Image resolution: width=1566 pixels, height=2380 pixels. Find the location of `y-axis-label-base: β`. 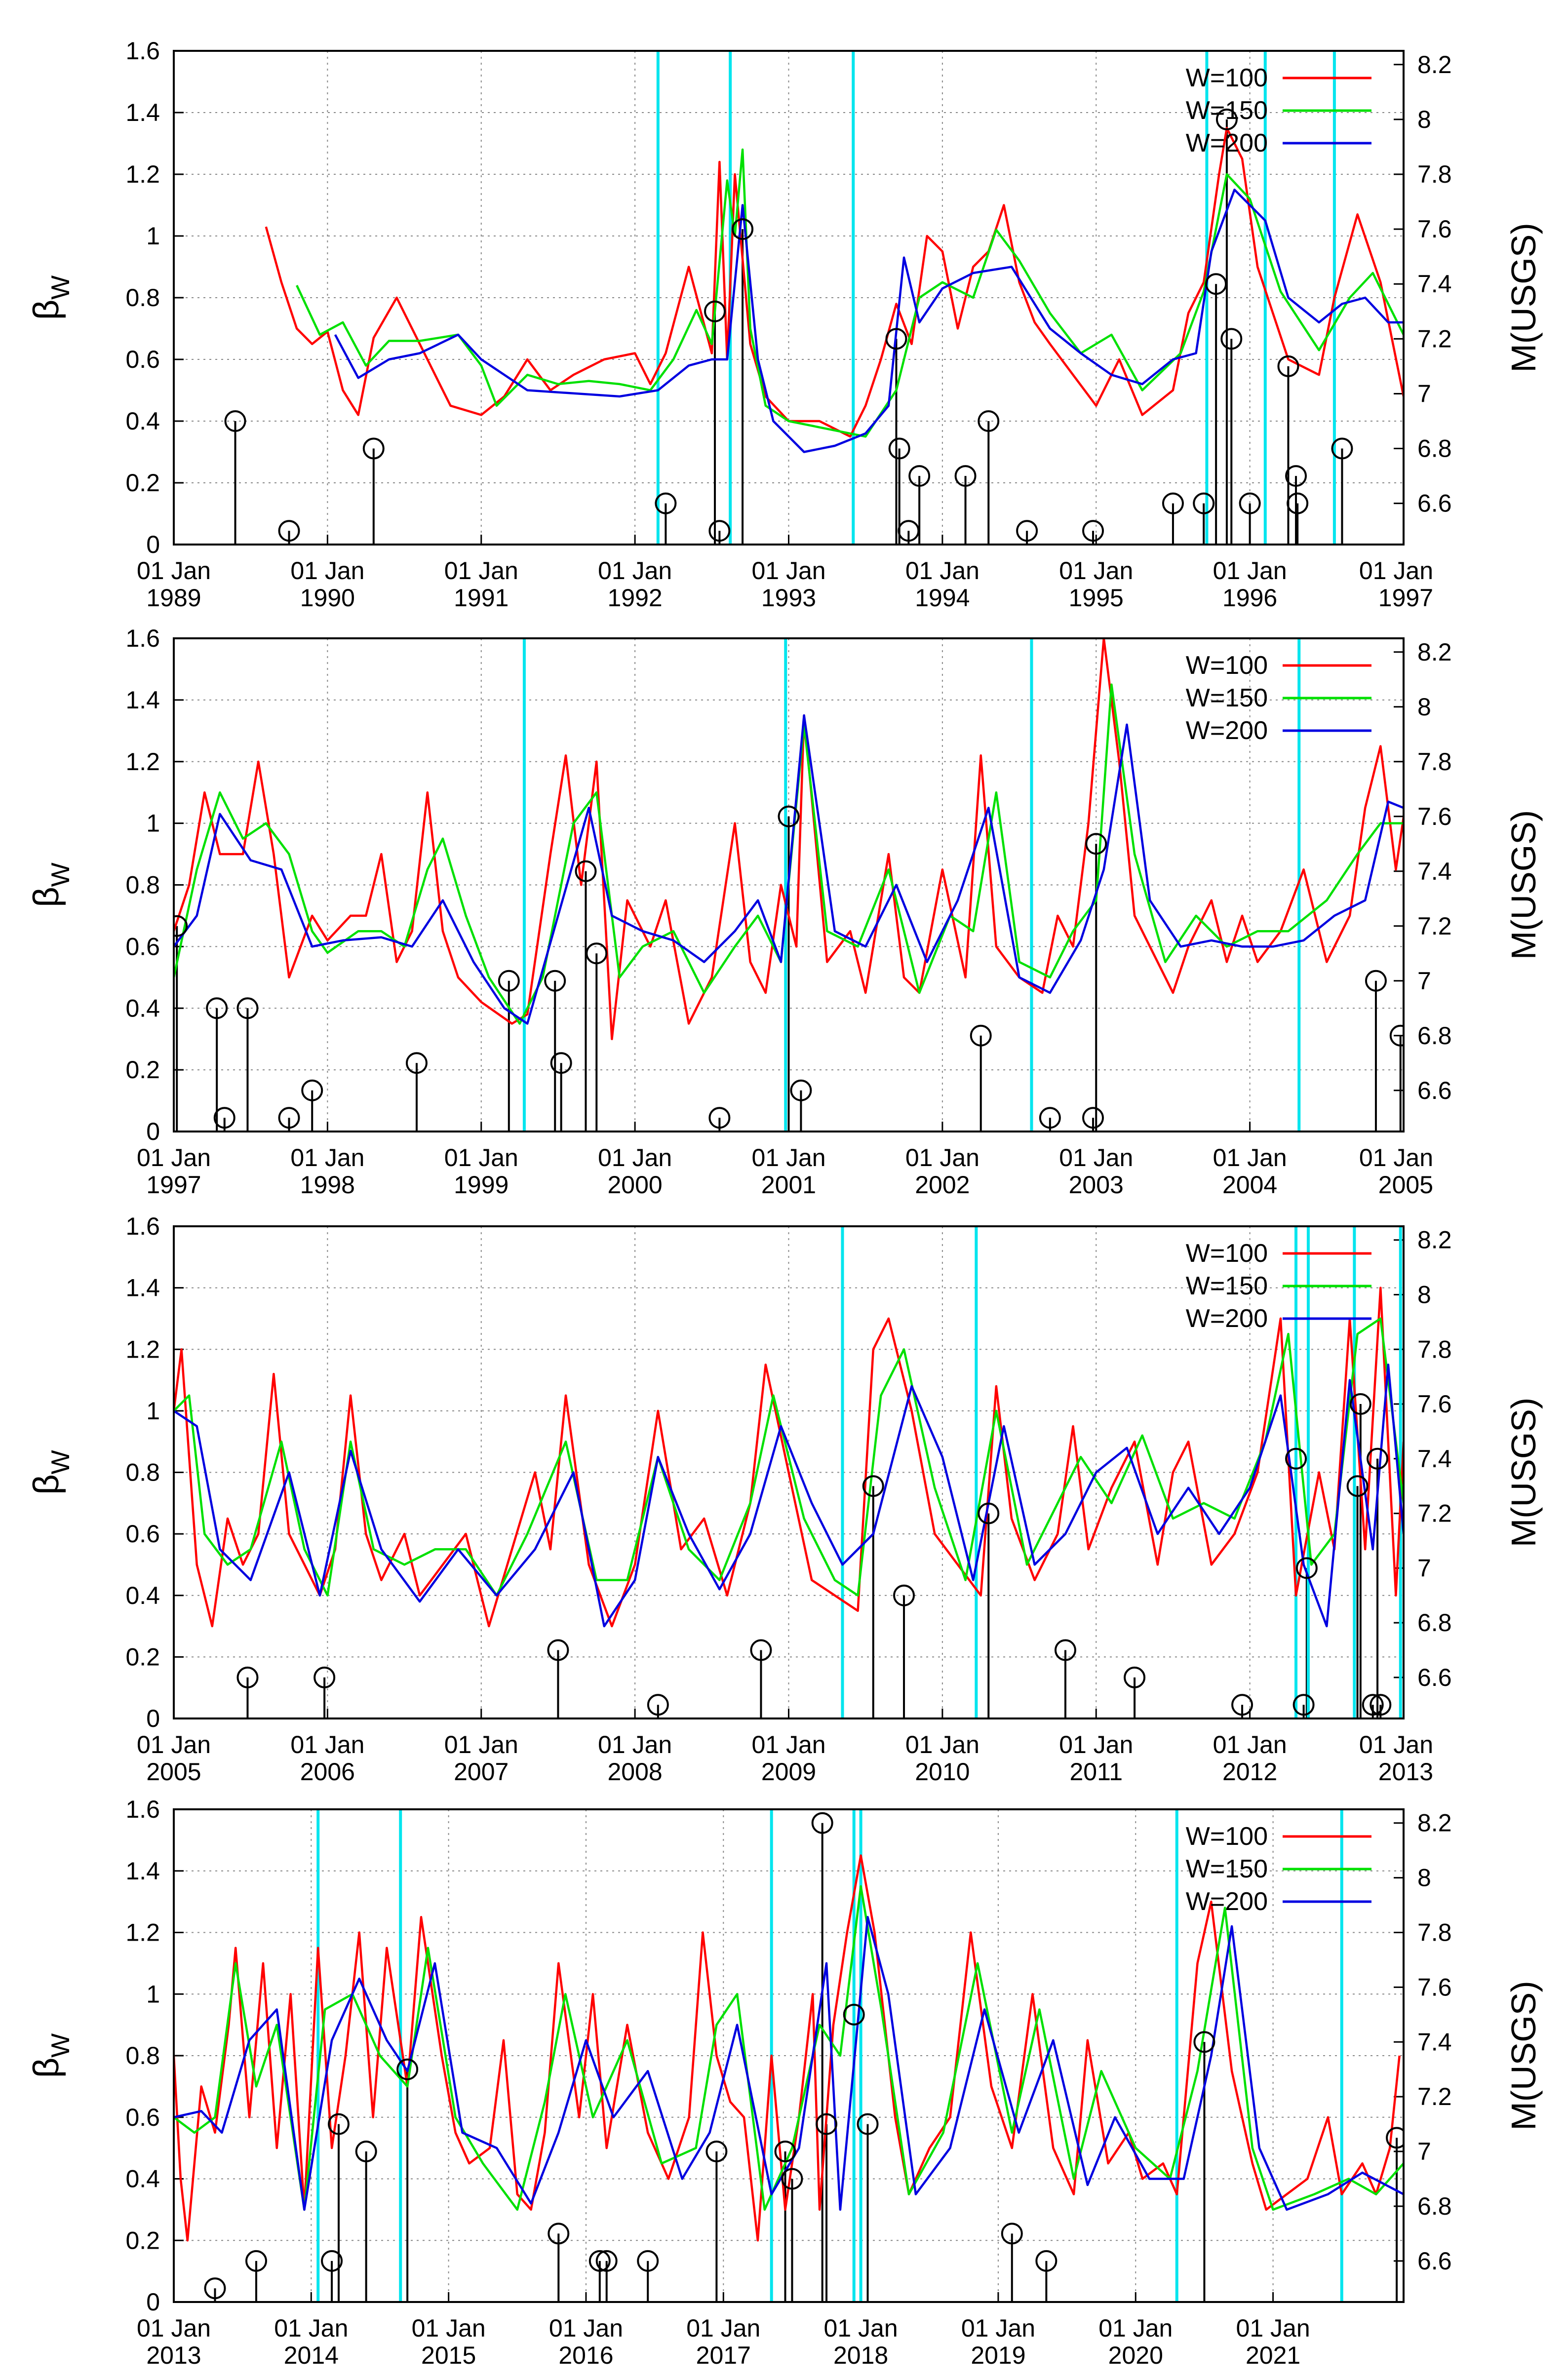

y-axis-label-base: β is located at coordinates (46, 310).